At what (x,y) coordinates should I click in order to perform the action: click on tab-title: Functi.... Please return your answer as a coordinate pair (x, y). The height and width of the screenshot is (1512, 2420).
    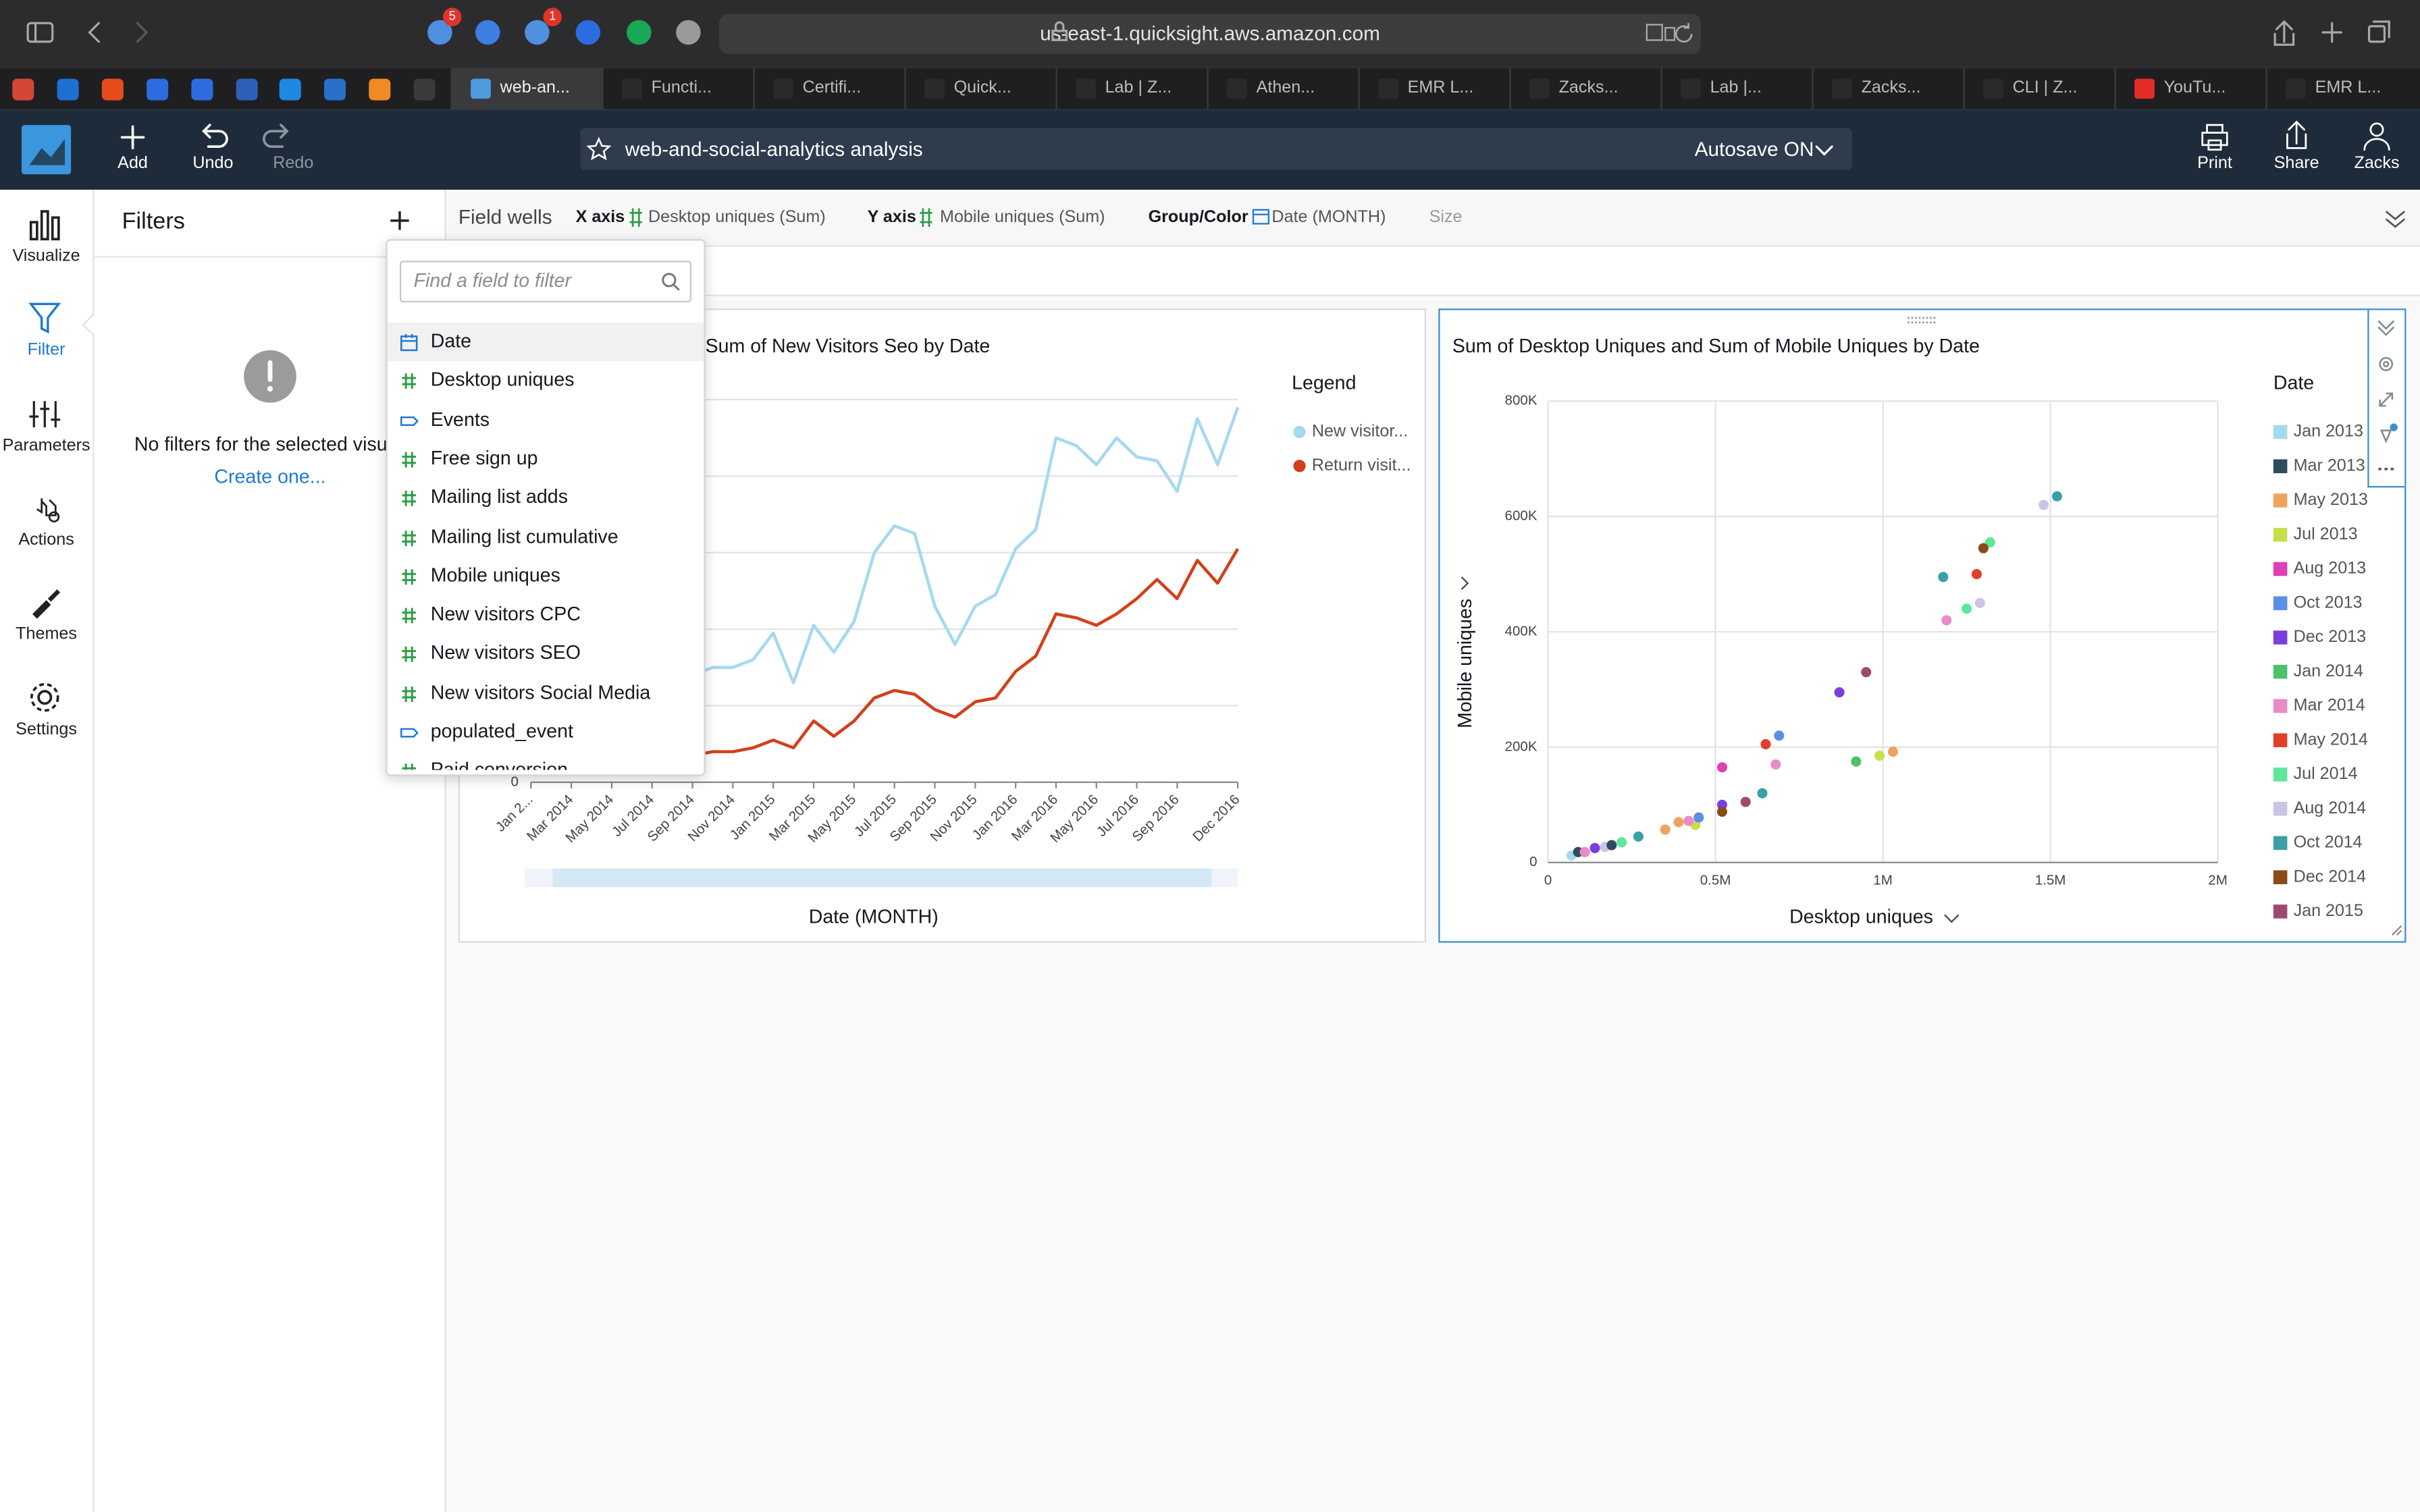
    Looking at the image, I should click on (681, 87).